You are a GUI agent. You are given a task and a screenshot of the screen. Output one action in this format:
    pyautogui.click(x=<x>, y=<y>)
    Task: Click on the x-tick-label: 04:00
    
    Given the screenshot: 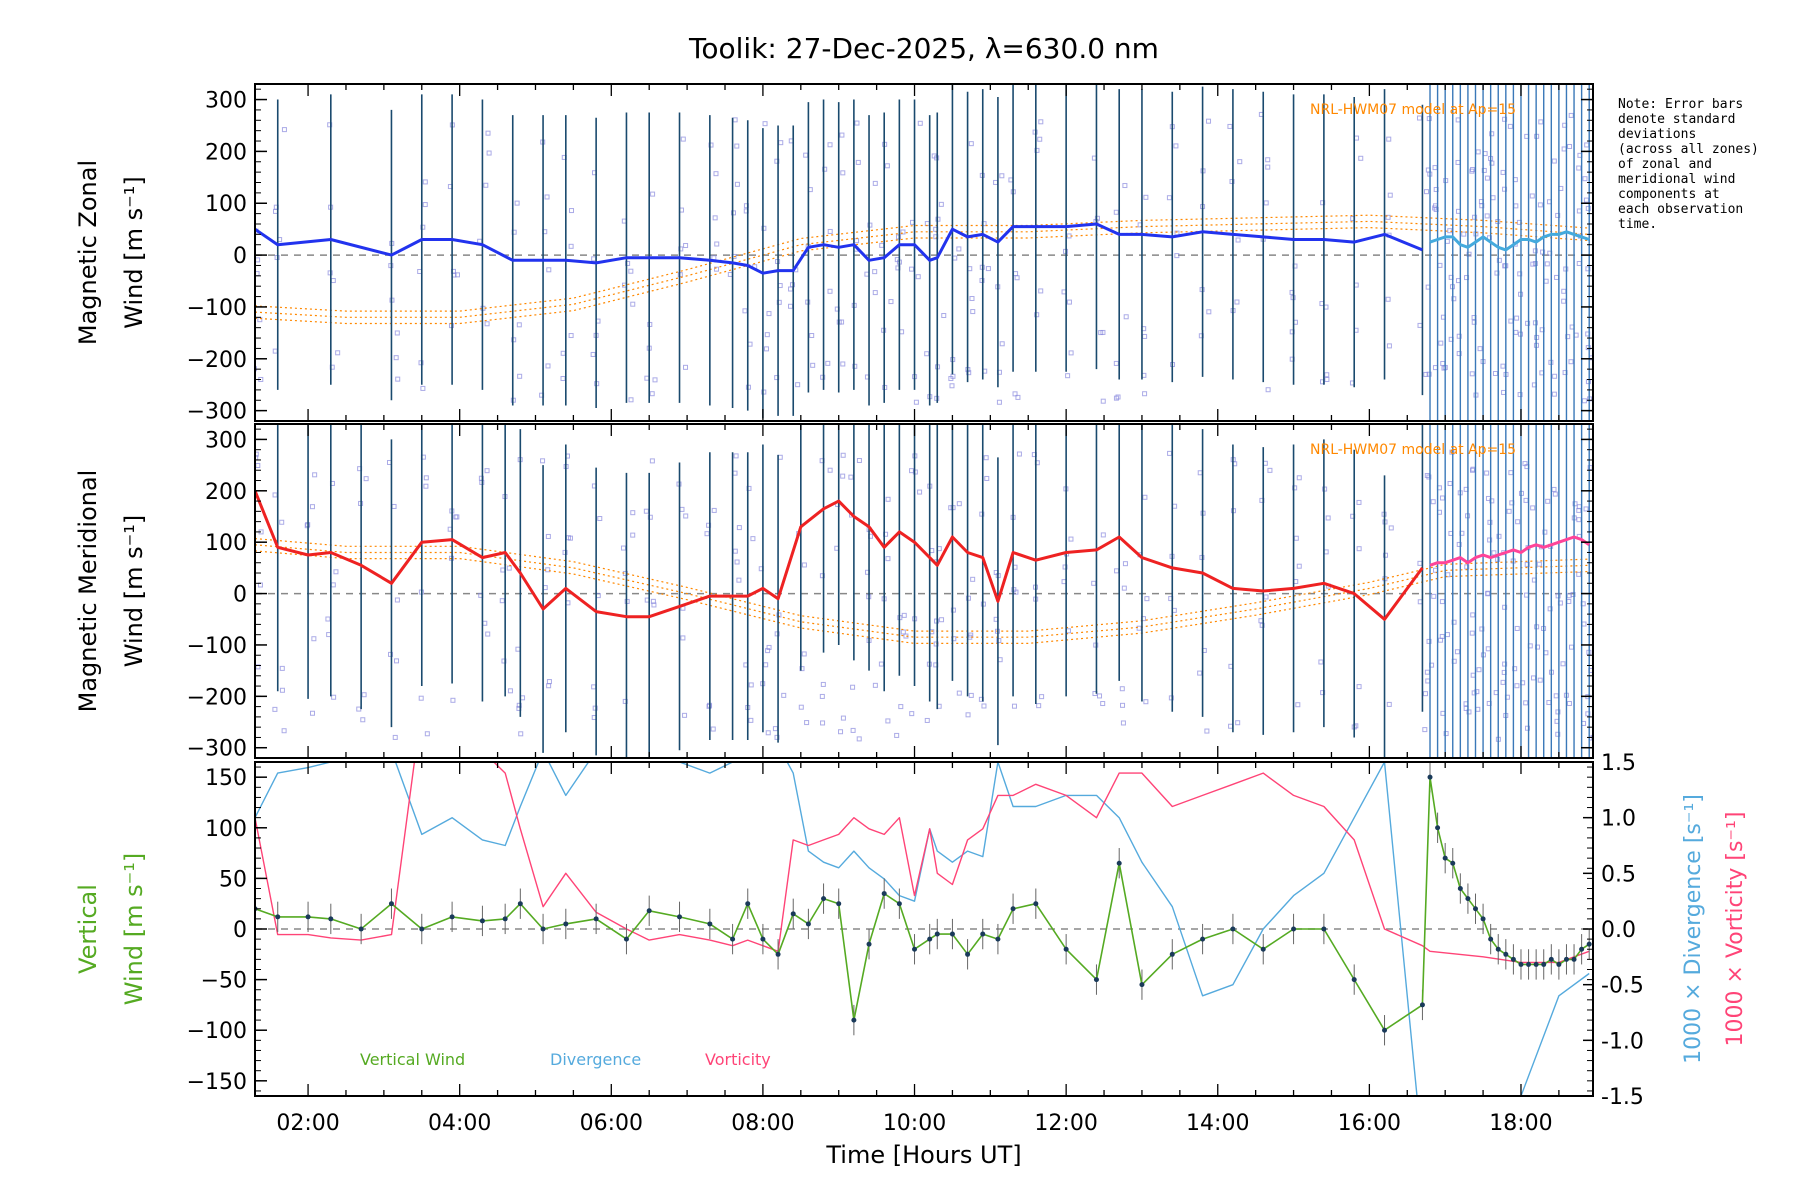 What is the action you would take?
    pyautogui.click(x=459, y=1123)
    